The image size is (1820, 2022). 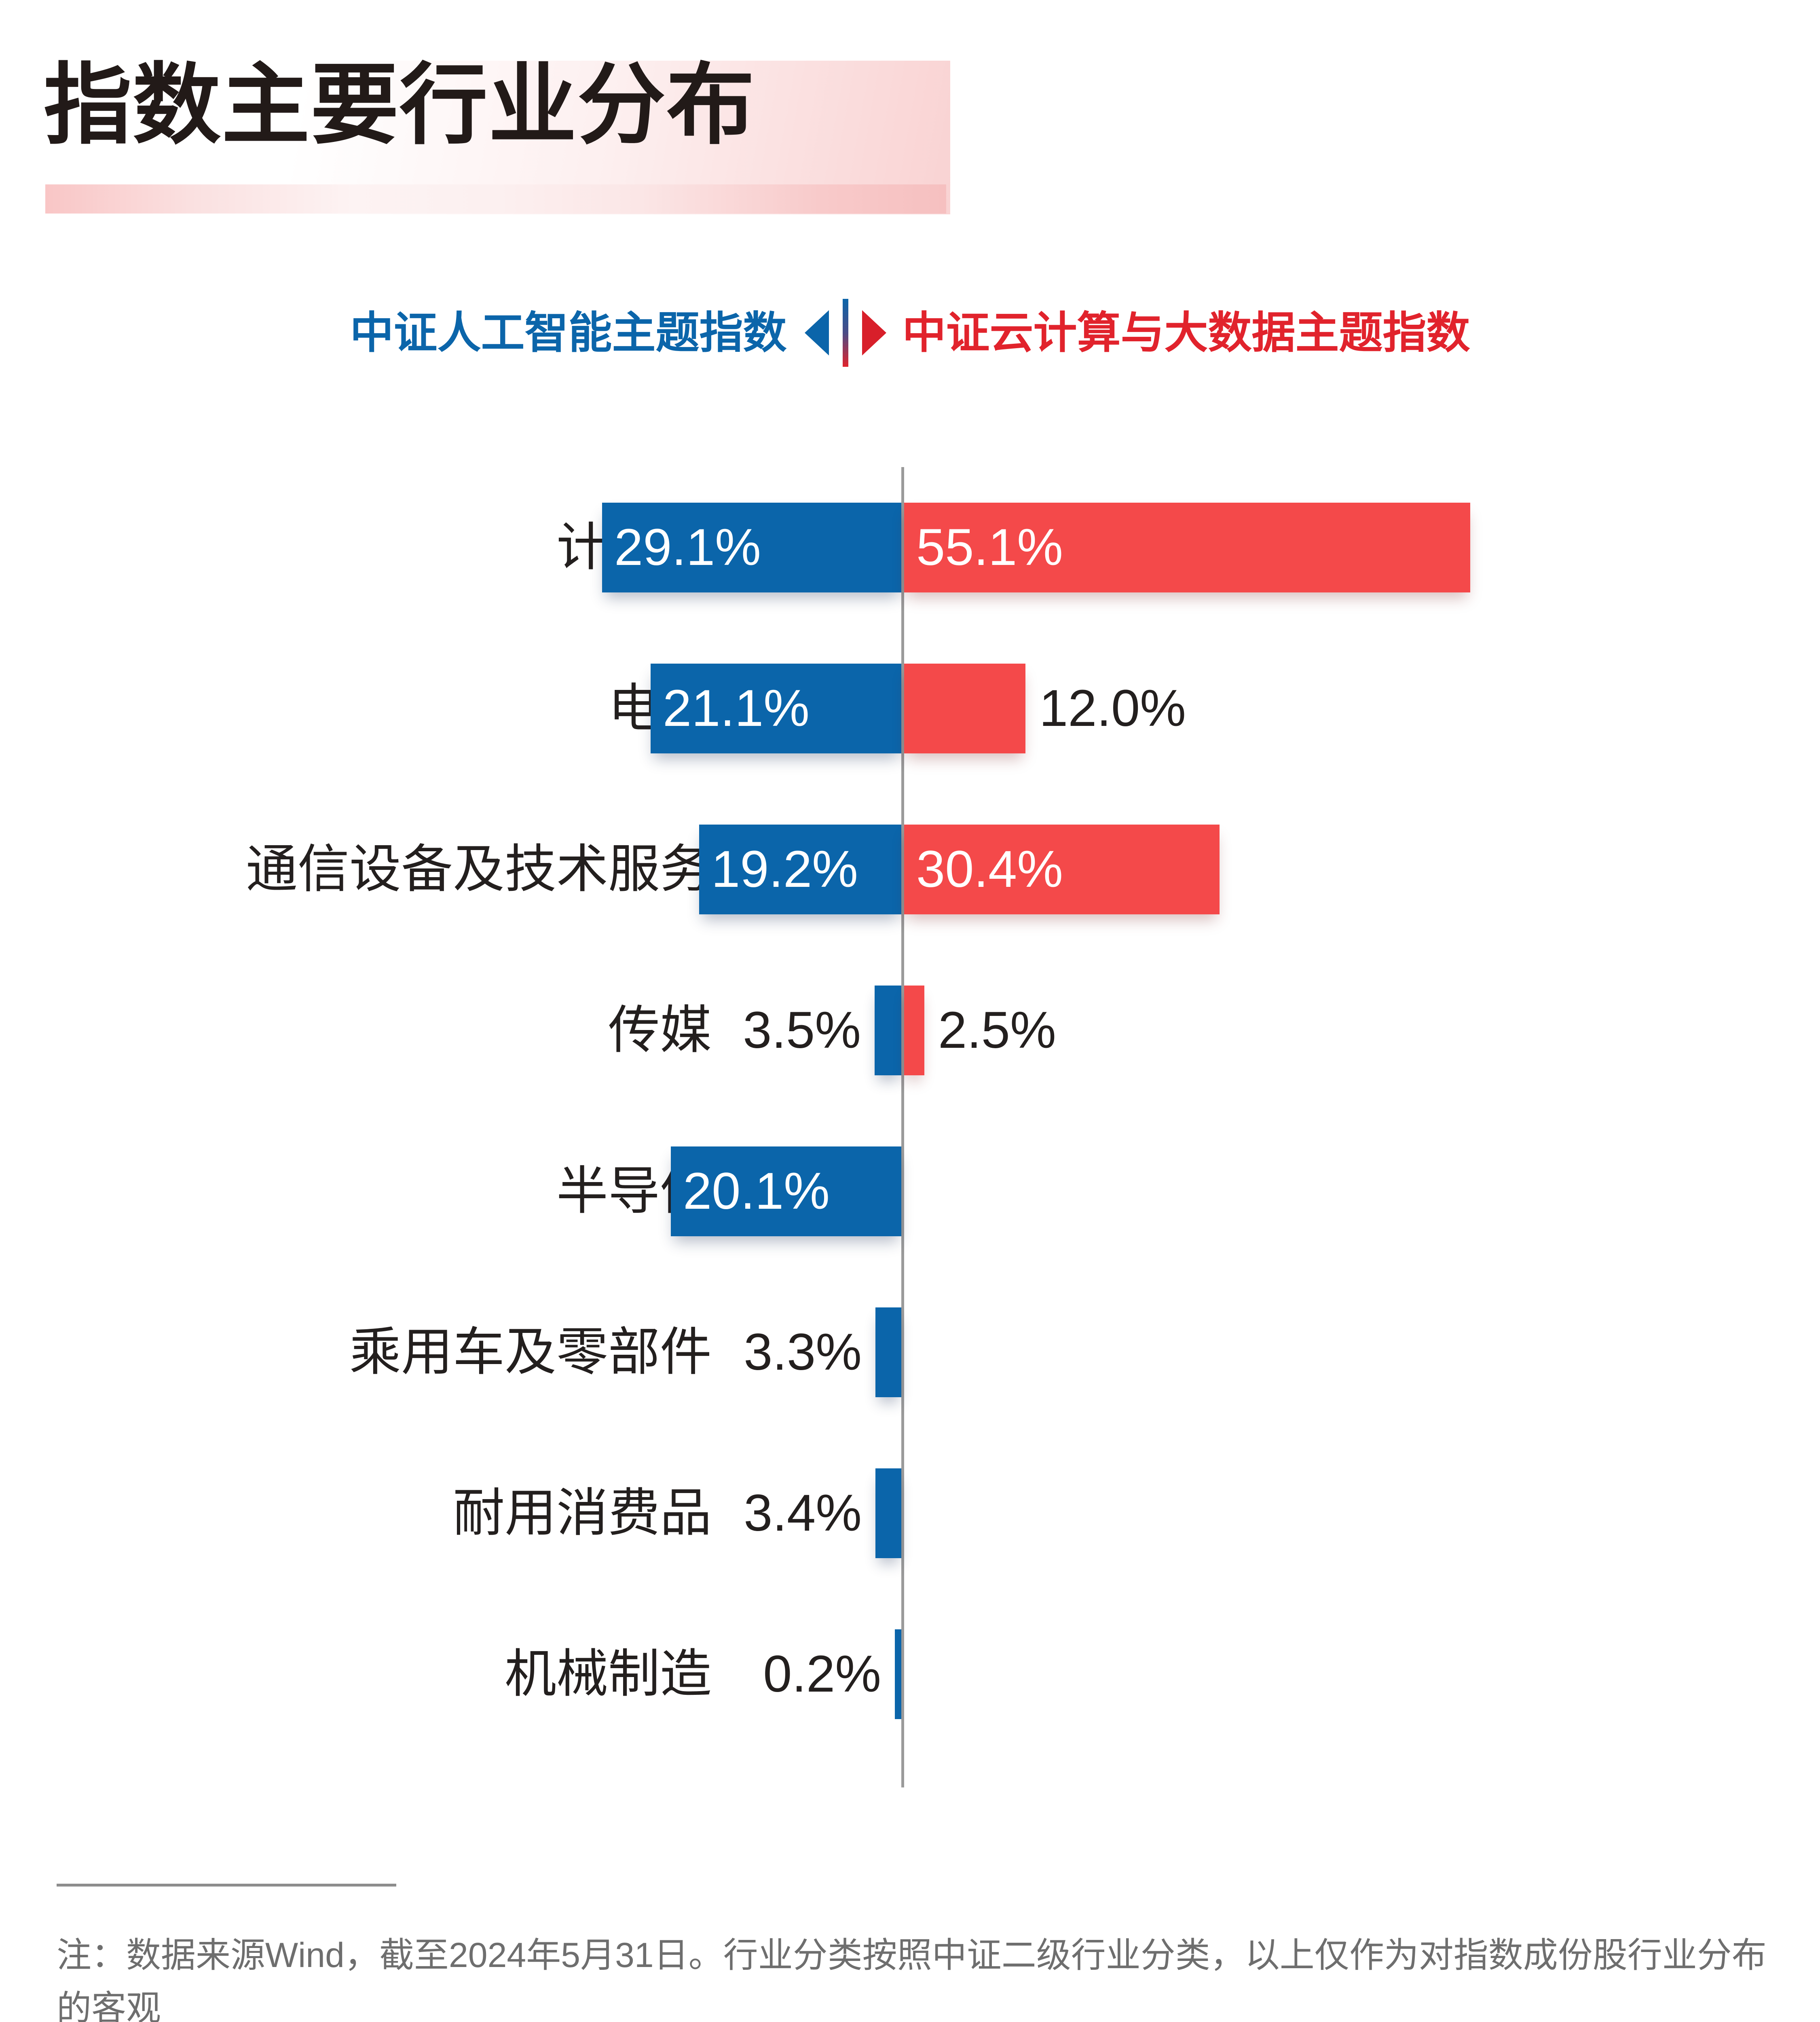 What do you see at coordinates (874, 332) in the screenshot?
I see `triangle-right-icon` at bounding box center [874, 332].